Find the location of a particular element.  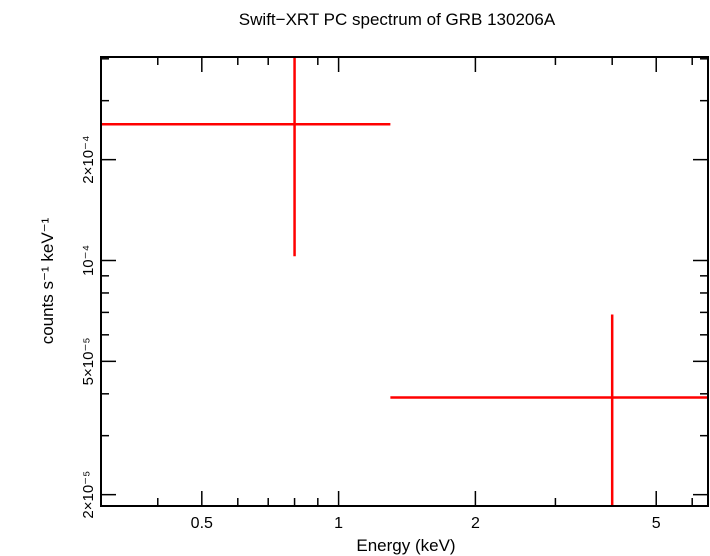

x-axis-label: Energy (keV) is located at coordinates (405, 545).